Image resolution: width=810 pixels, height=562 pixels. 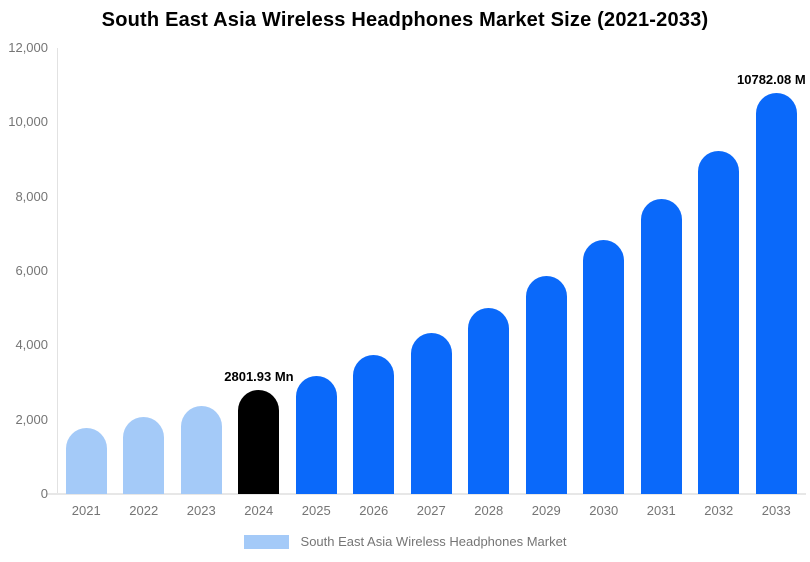 What do you see at coordinates (44, 493) in the screenshot?
I see `y-axis-tick-label: 0` at bounding box center [44, 493].